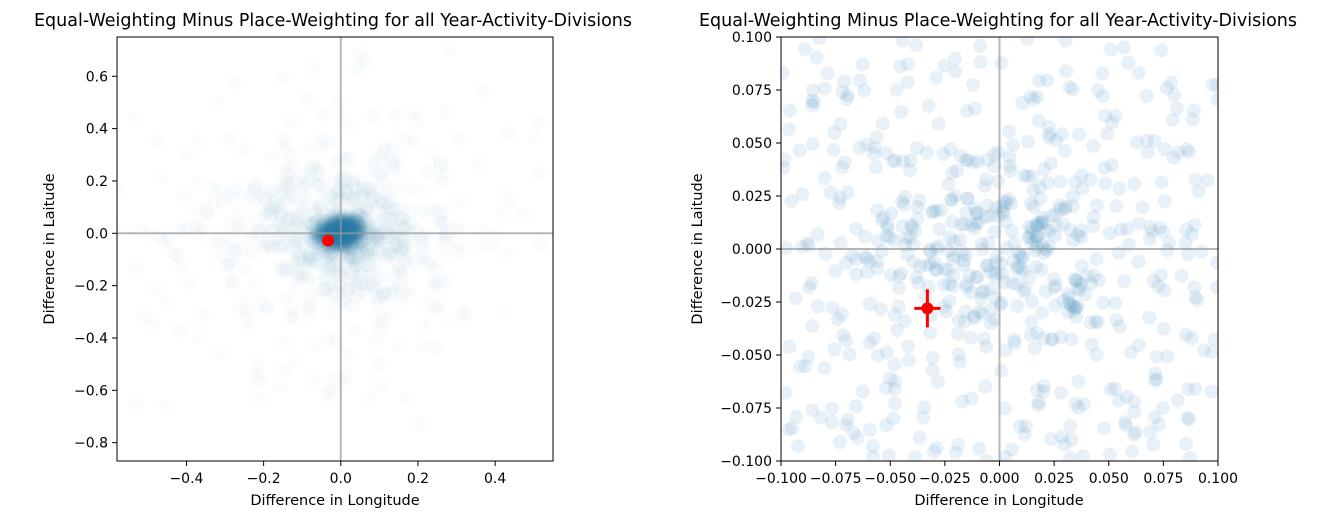 The height and width of the screenshot is (520, 1332). Describe the element at coordinates (337, 474) in the screenshot. I see `left-x-axis-ticks: −0.4 −0.2 0.0 0.2 0.4` at that location.